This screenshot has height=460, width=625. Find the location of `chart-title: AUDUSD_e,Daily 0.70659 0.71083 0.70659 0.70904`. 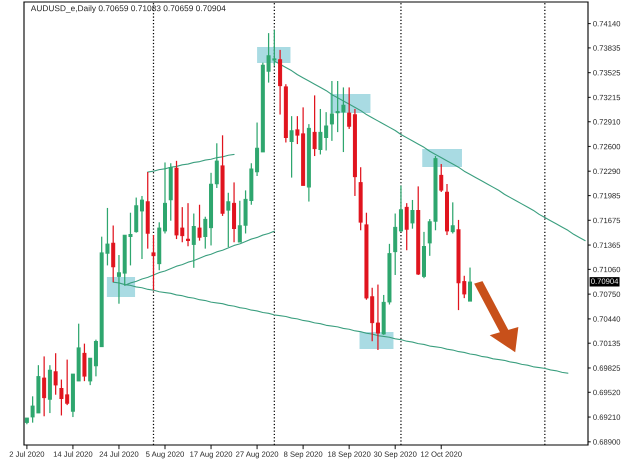

chart-title: AUDUSD_e,Daily 0.70659 0.71083 0.70659 0.70904 is located at coordinates (128, 9).